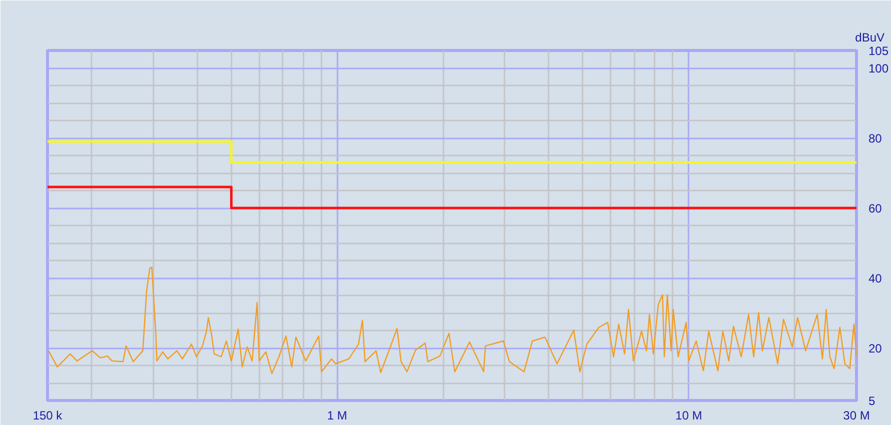 This screenshot has width=891, height=425. Describe the element at coordinates (856, 415) in the screenshot. I see `x-tick-label: 30 M` at that location.